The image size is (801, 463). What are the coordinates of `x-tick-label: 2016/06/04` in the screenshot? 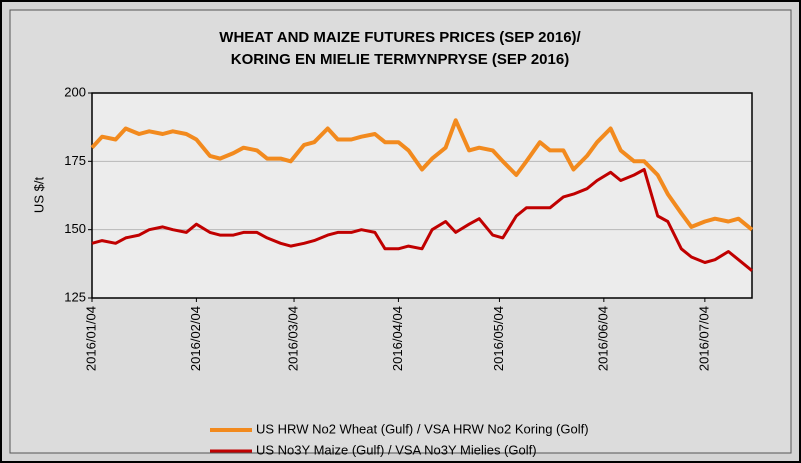 It's located at (602, 338).